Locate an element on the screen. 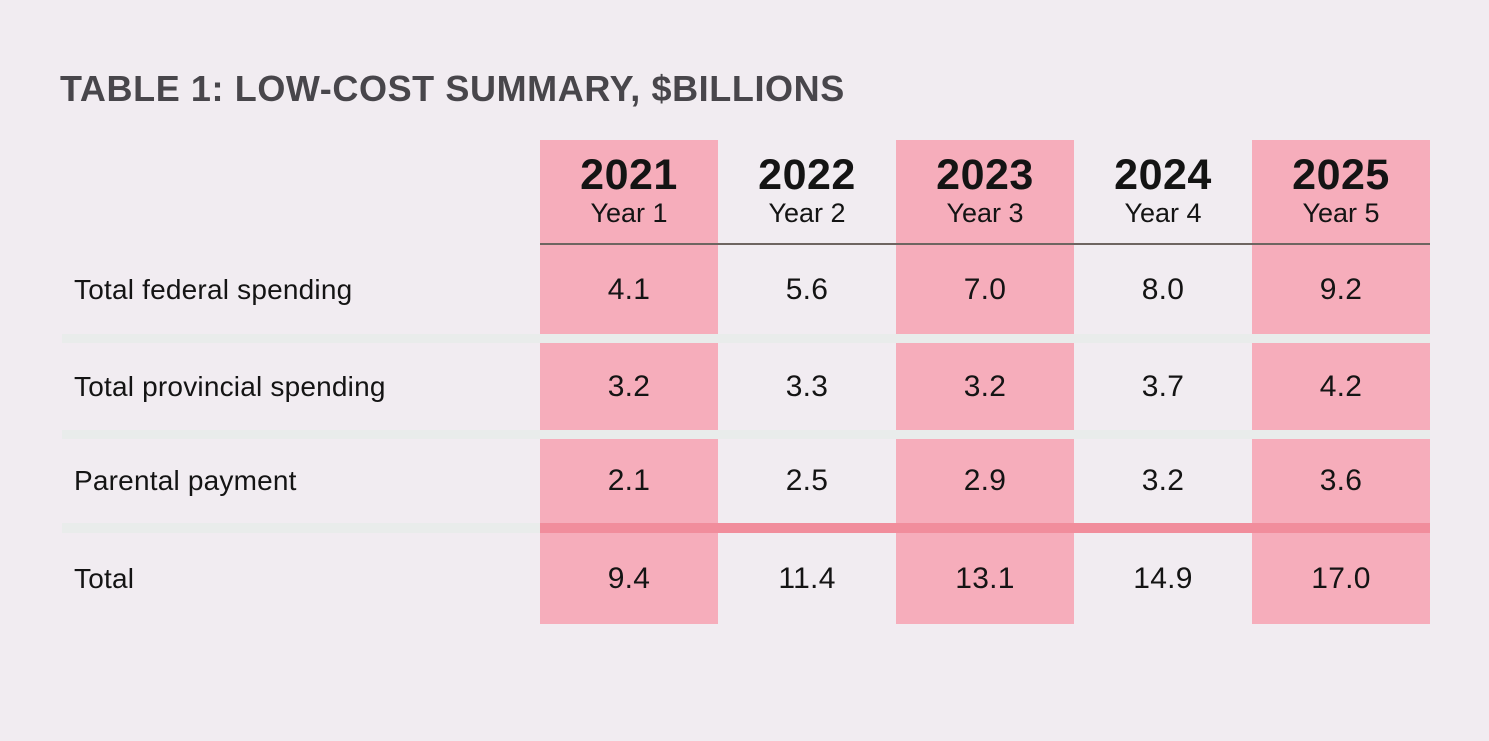 Image resolution: width=1489 pixels, height=741 pixels. value-cell: 3.7 is located at coordinates (1163, 386).